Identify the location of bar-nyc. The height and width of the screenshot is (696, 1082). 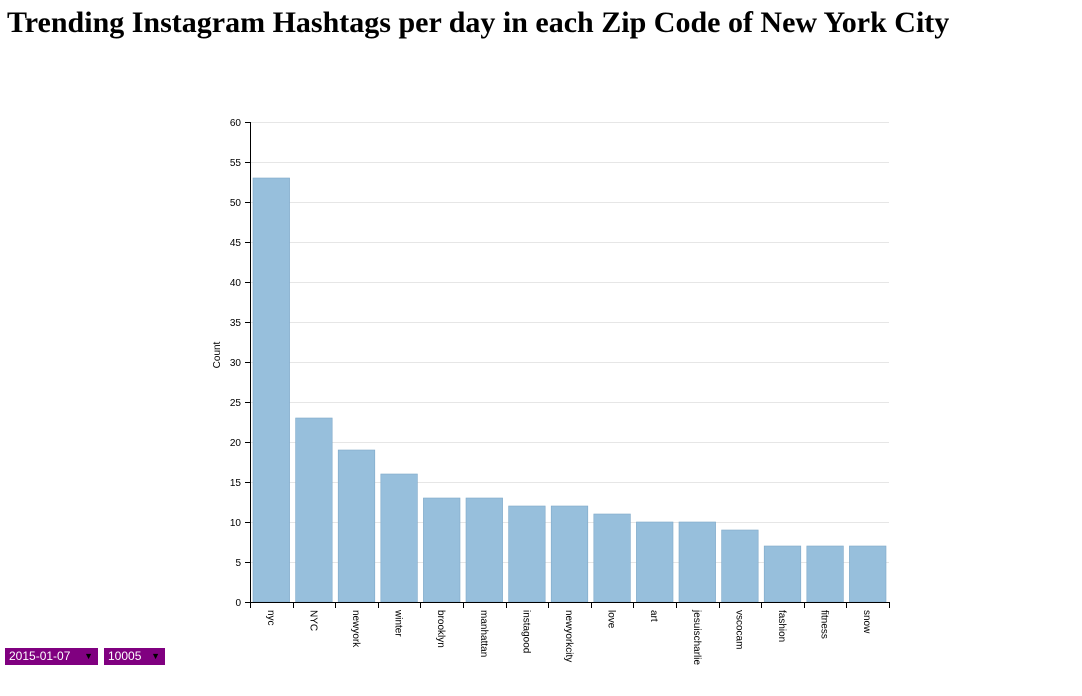
(271, 390).